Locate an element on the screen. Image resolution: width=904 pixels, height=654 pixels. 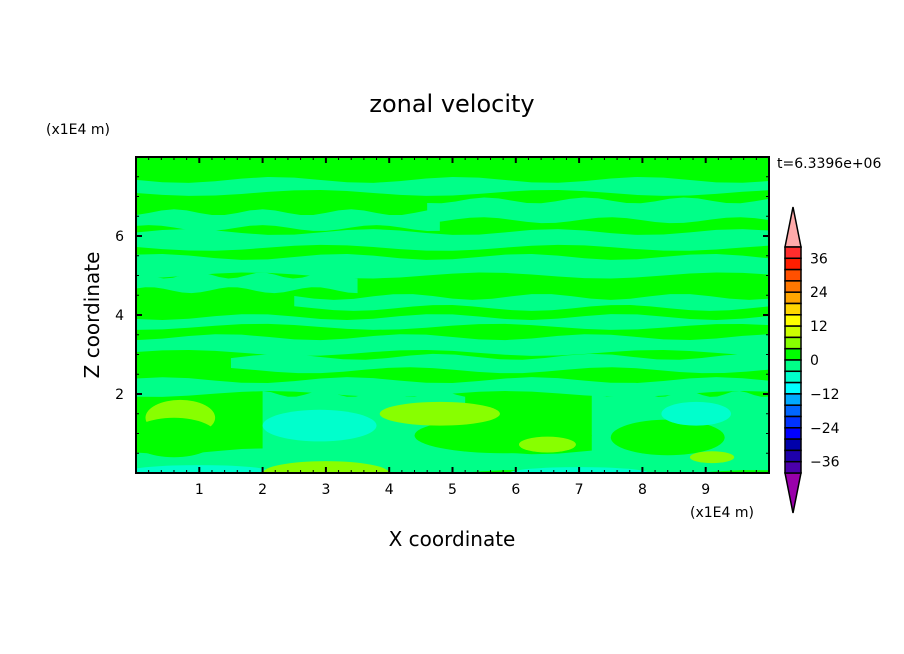
colorbar-under-triangle is located at coordinates (793, 493).